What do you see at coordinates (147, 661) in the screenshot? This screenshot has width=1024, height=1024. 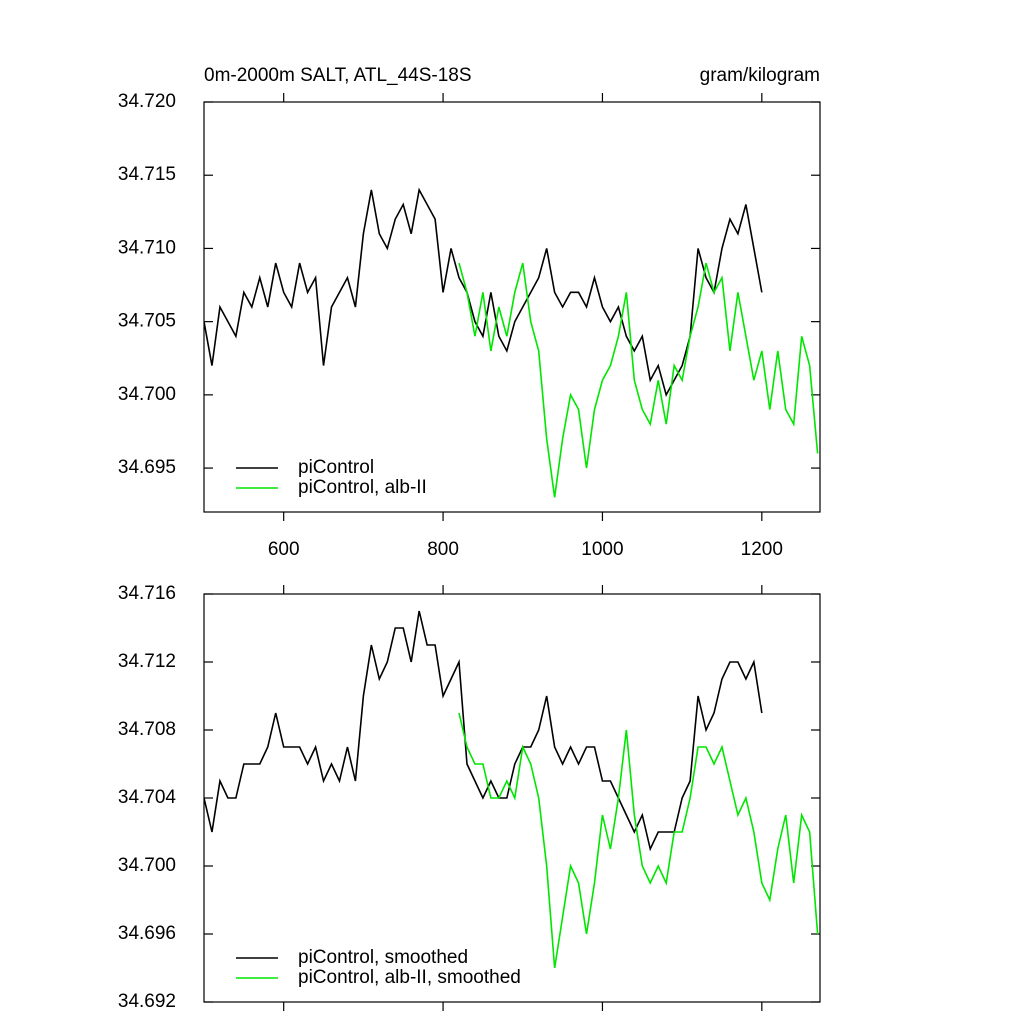 I see `y-tick-label: 34.712` at bounding box center [147, 661].